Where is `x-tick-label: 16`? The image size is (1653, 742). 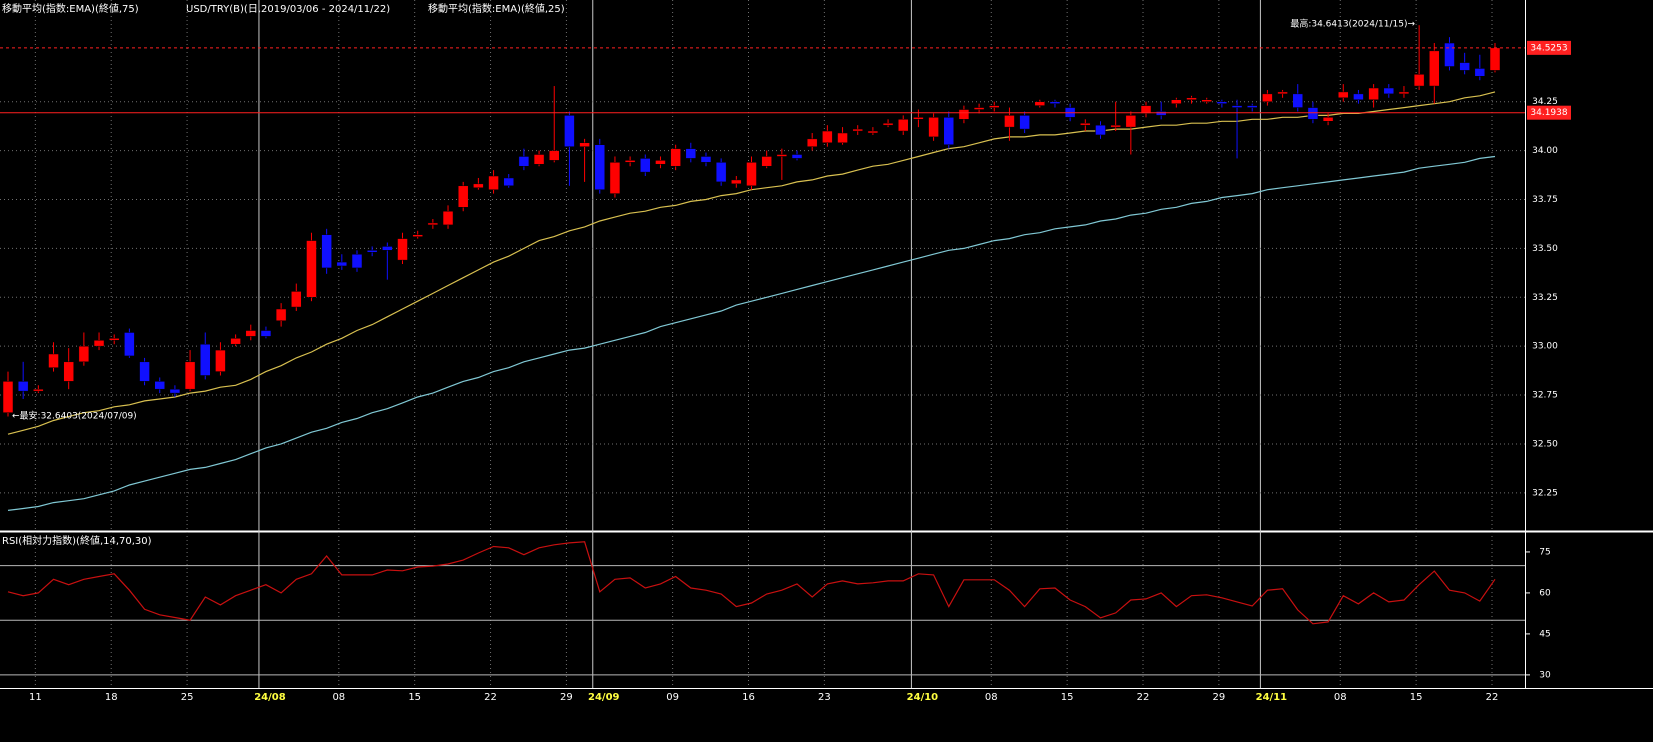
x-tick-label: 16 is located at coordinates (748, 697).